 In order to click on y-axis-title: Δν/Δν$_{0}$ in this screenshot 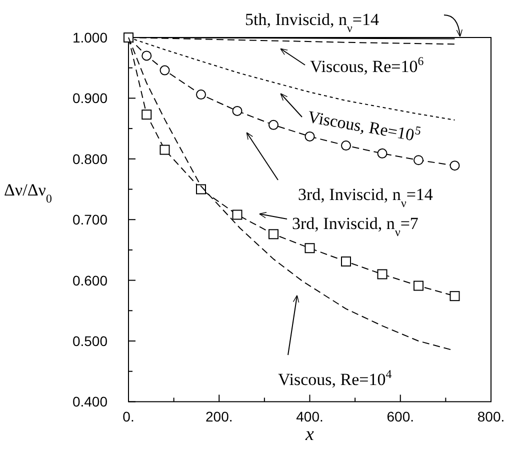, I will do `click(28, 193)`.